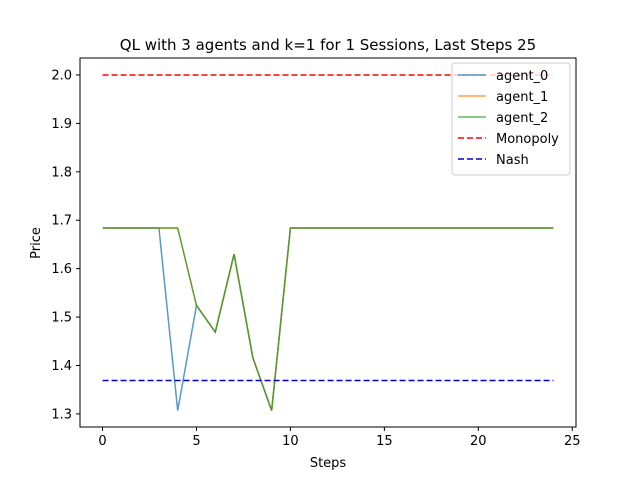  I want to click on x-tick-label: 20, so click(478, 441).